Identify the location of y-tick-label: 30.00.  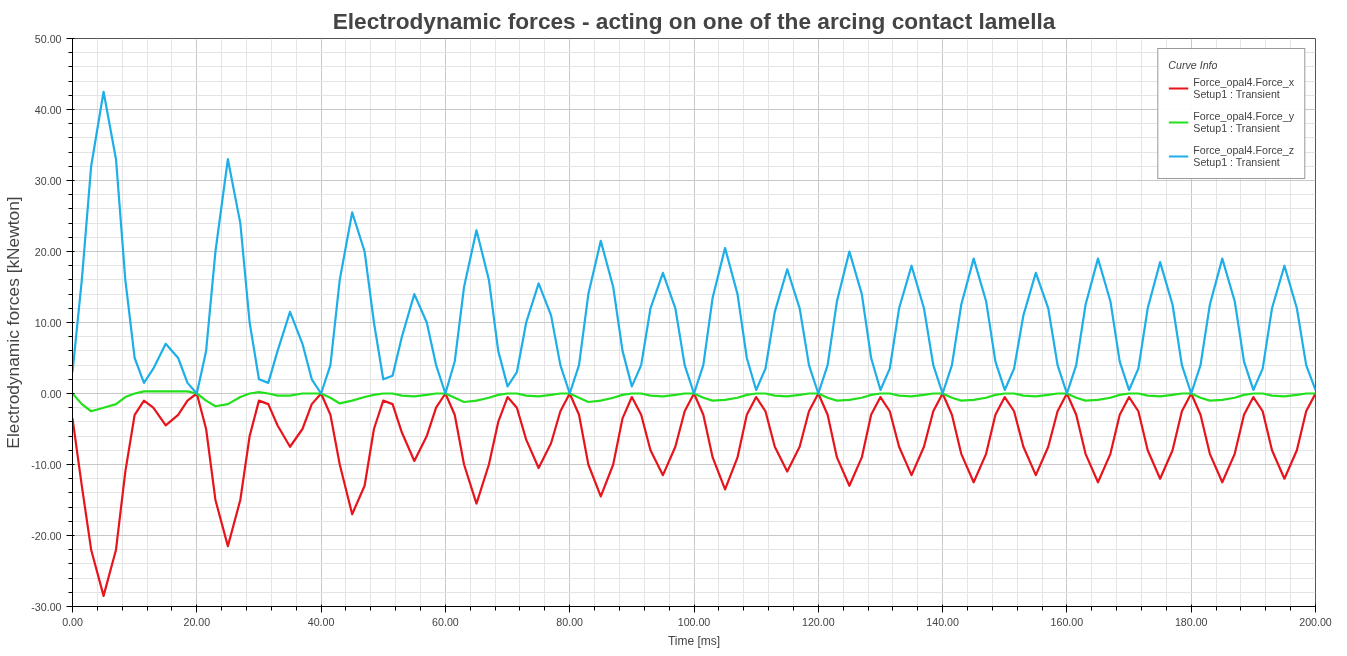
(48, 180).